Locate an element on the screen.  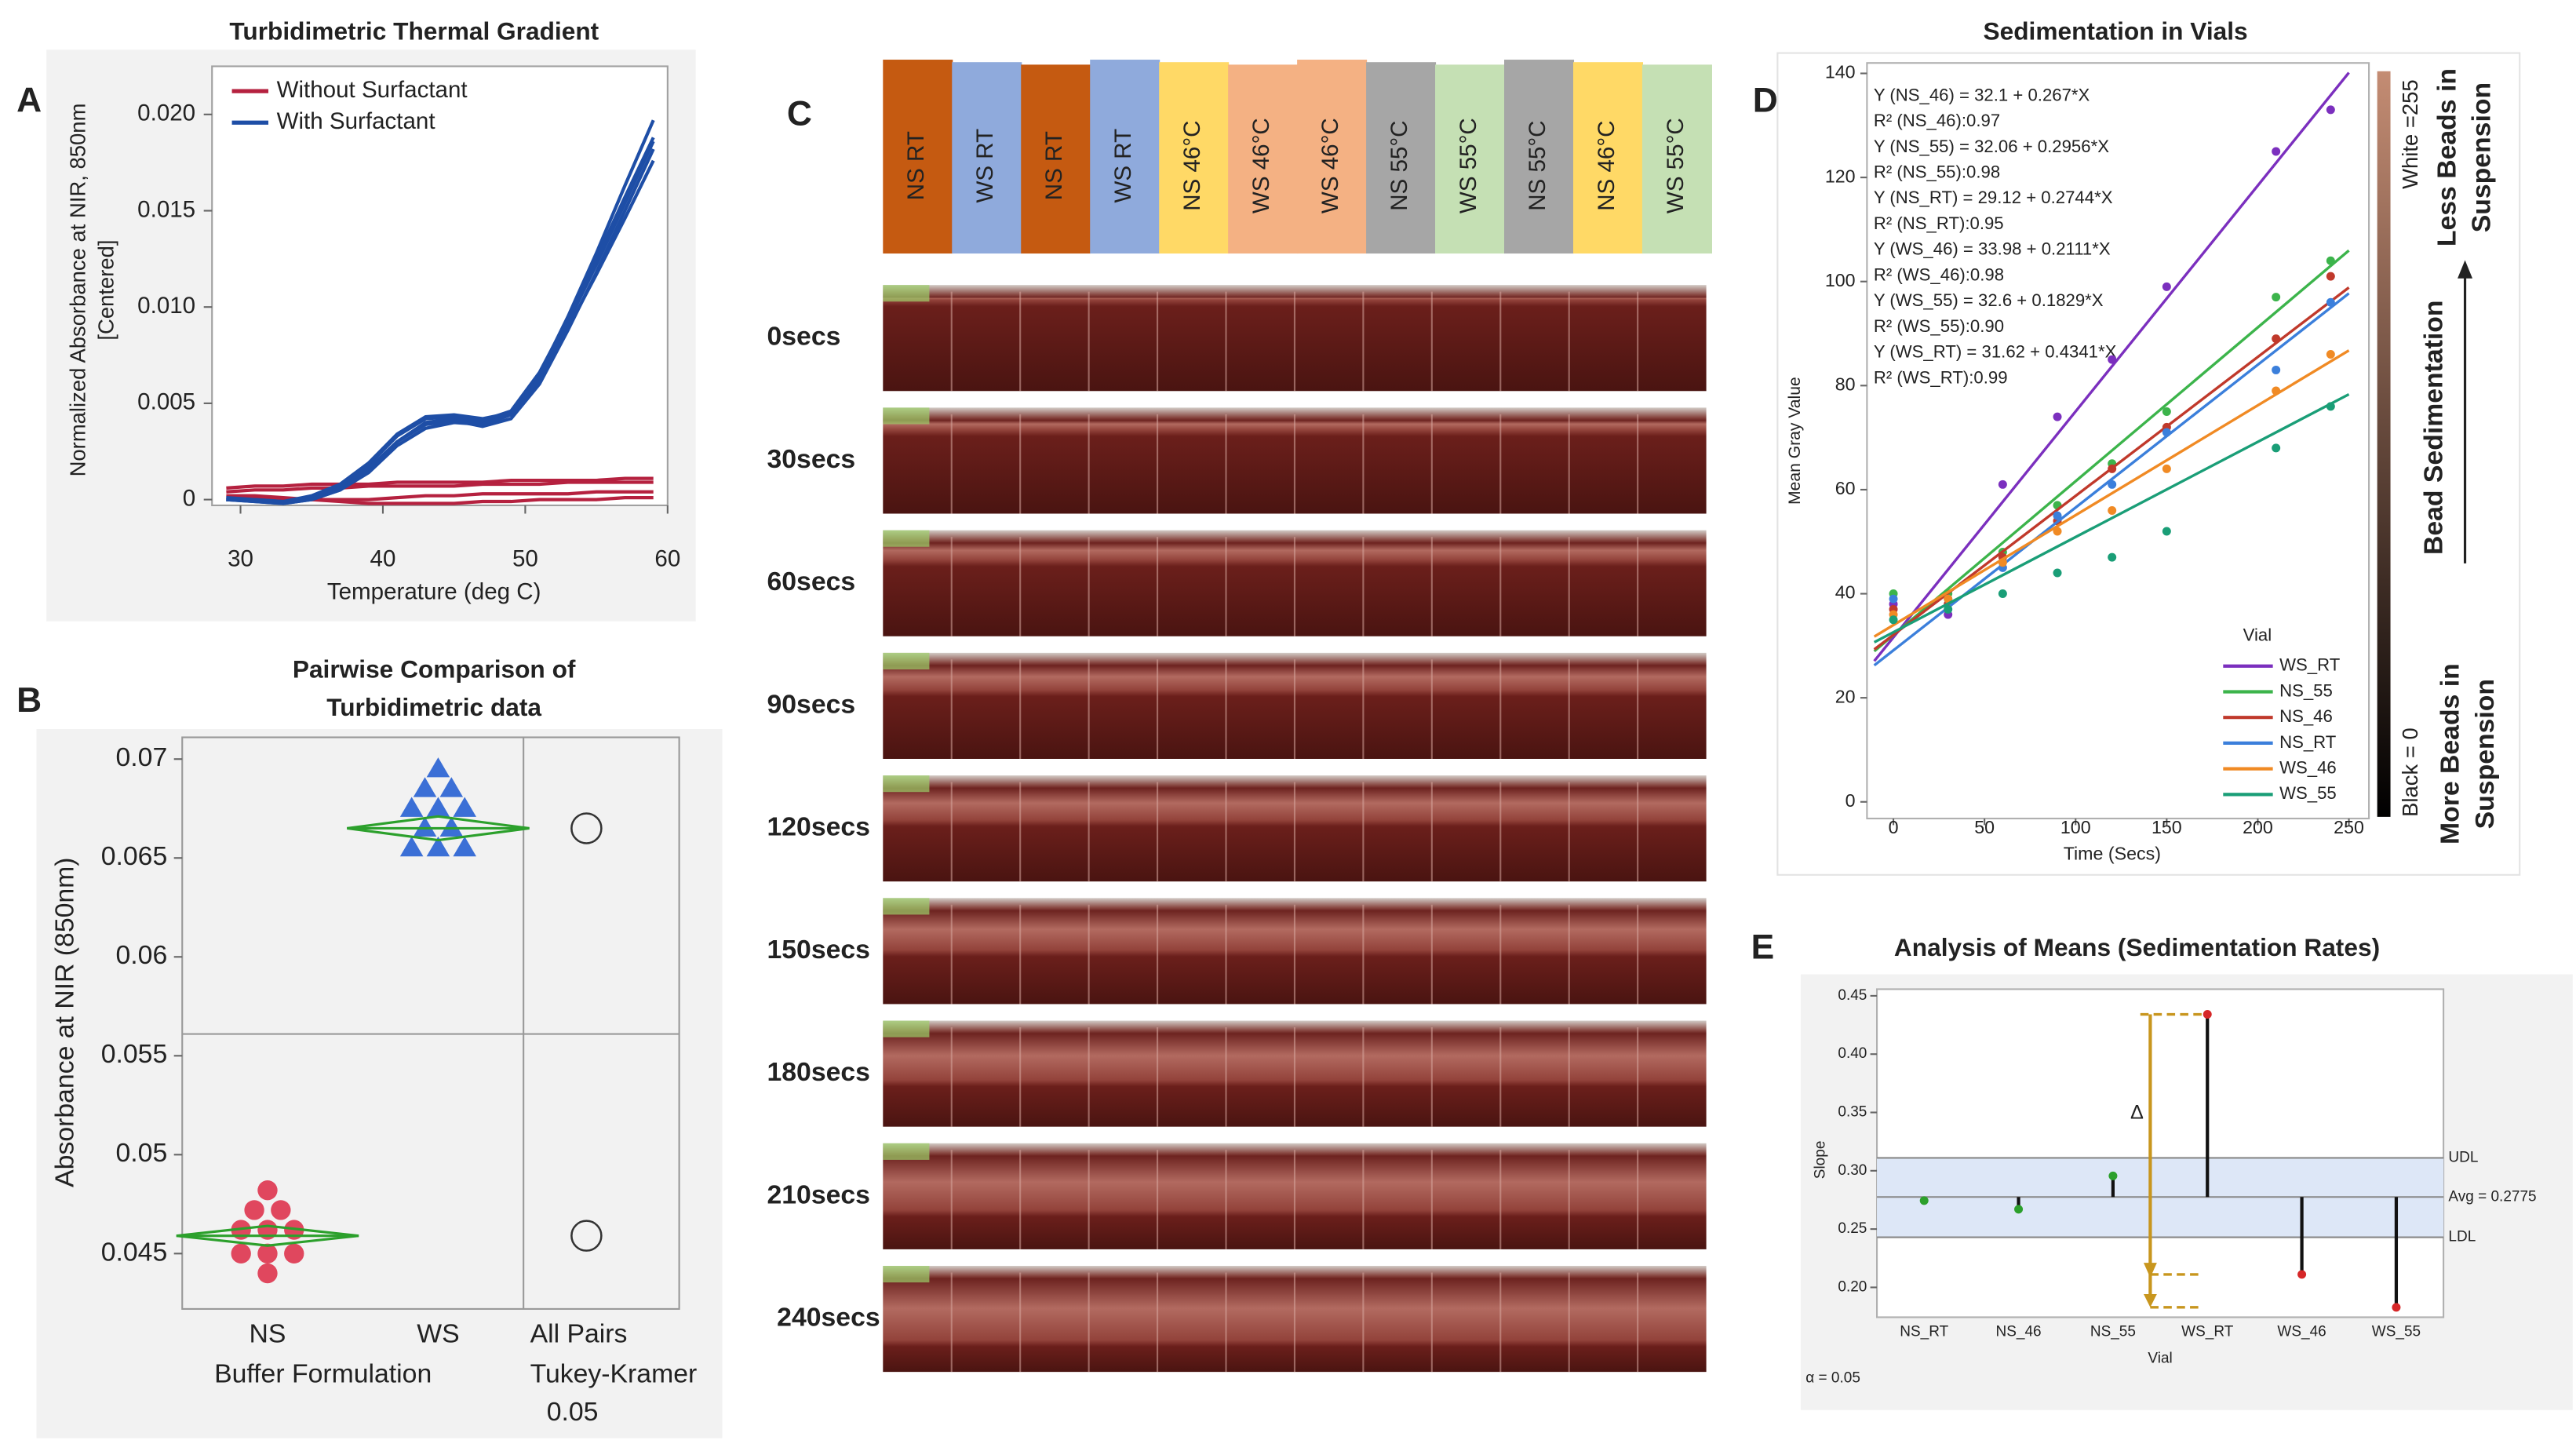
y-tick-label: 80 is located at coordinates (1845, 384).